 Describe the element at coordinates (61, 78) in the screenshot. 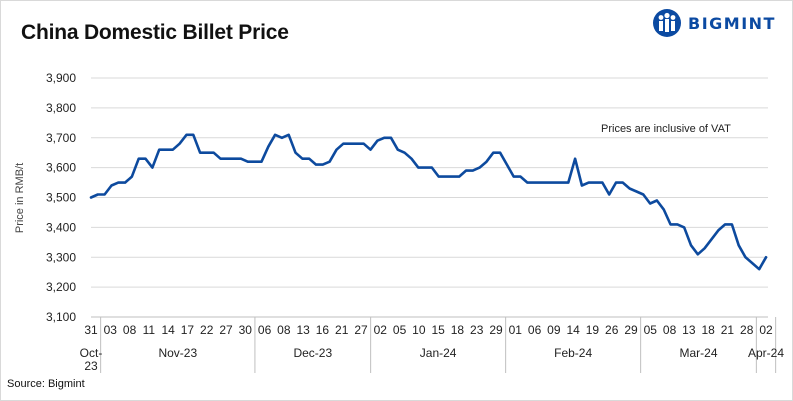

I see `y-tick-label: 3,900` at that location.